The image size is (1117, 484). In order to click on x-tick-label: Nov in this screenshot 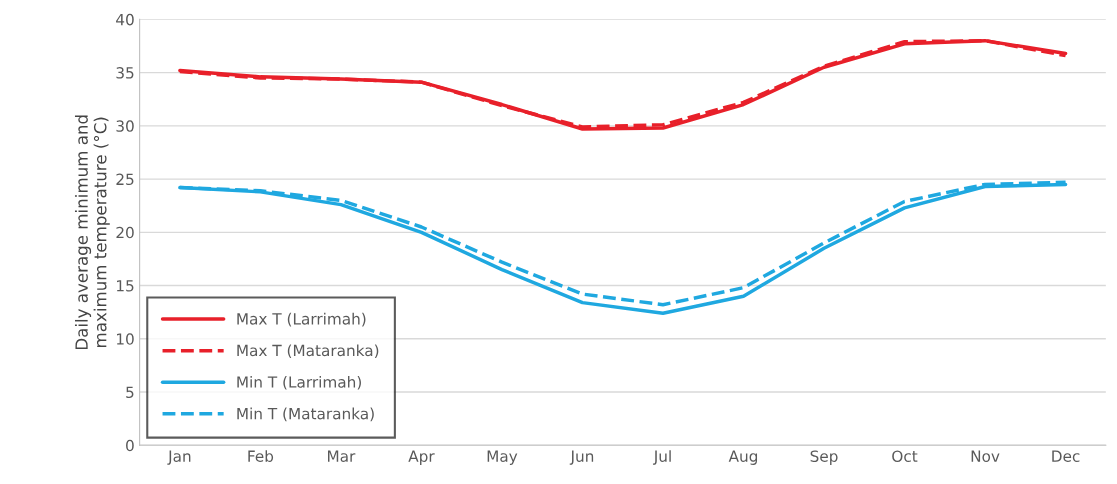, I will do `click(985, 456)`.